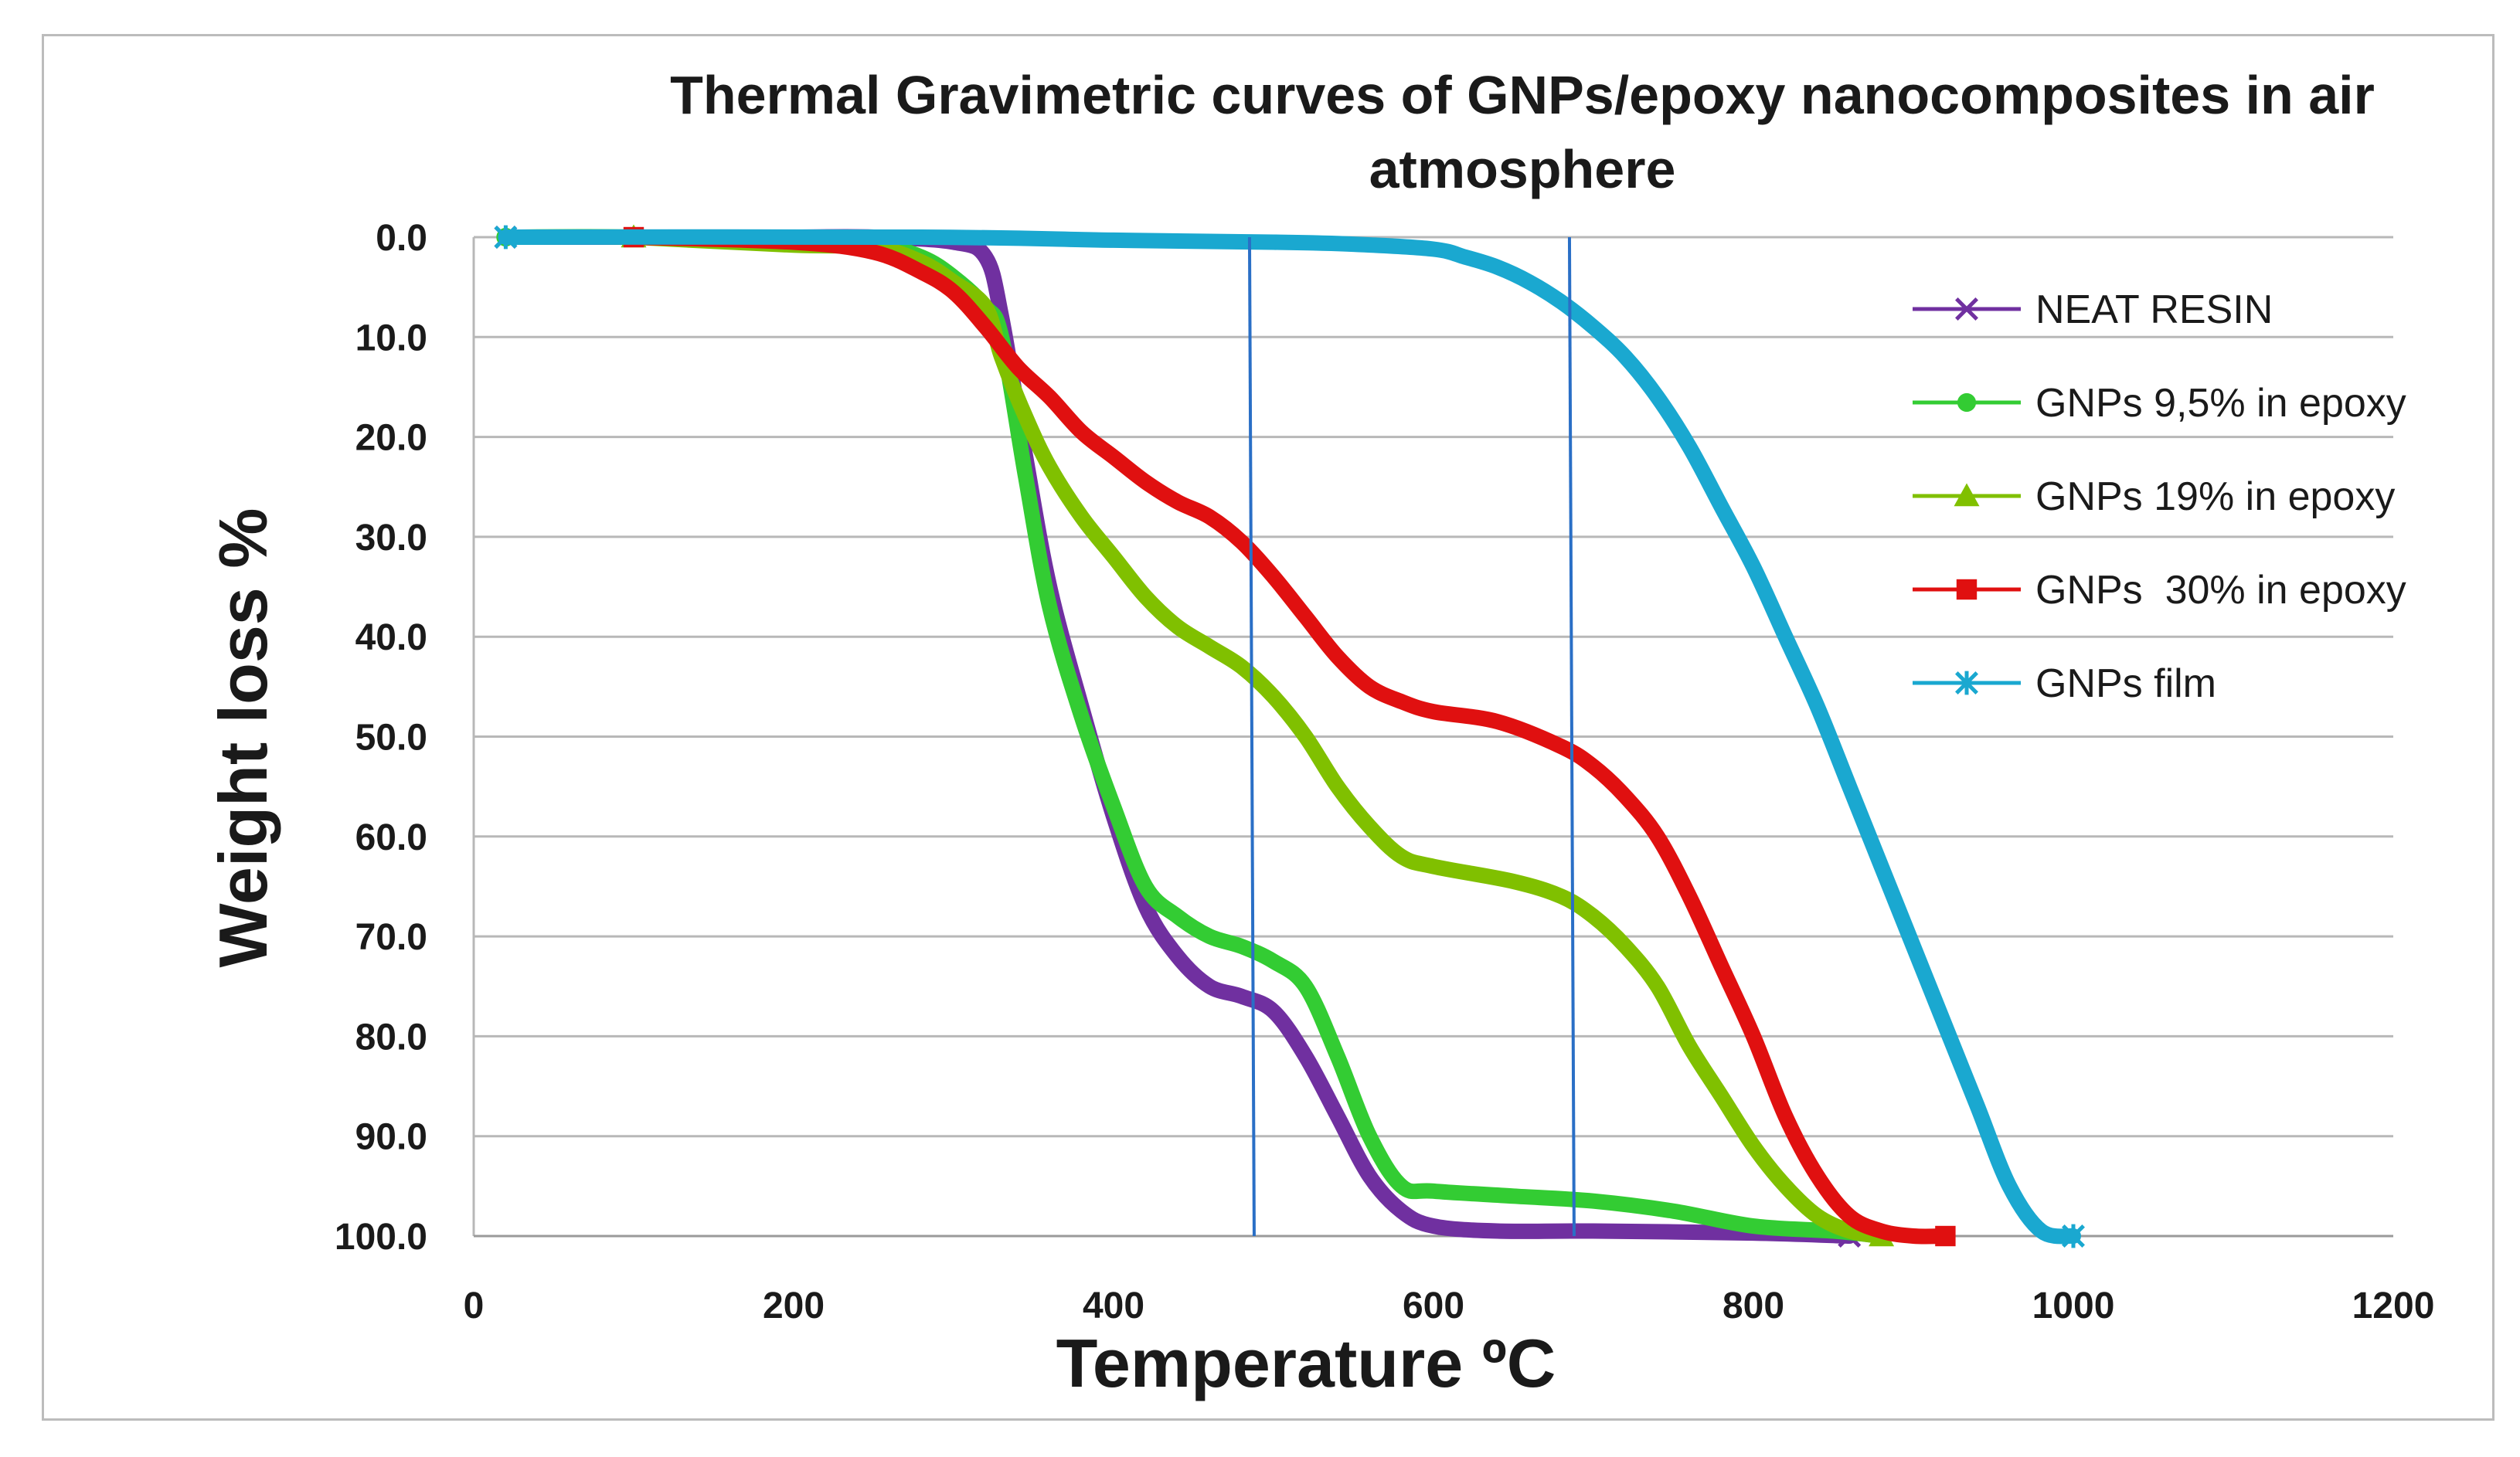 The image size is (2520, 1457). I want to click on legend-label-0: NEAT RESIN, so click(2154, 309).